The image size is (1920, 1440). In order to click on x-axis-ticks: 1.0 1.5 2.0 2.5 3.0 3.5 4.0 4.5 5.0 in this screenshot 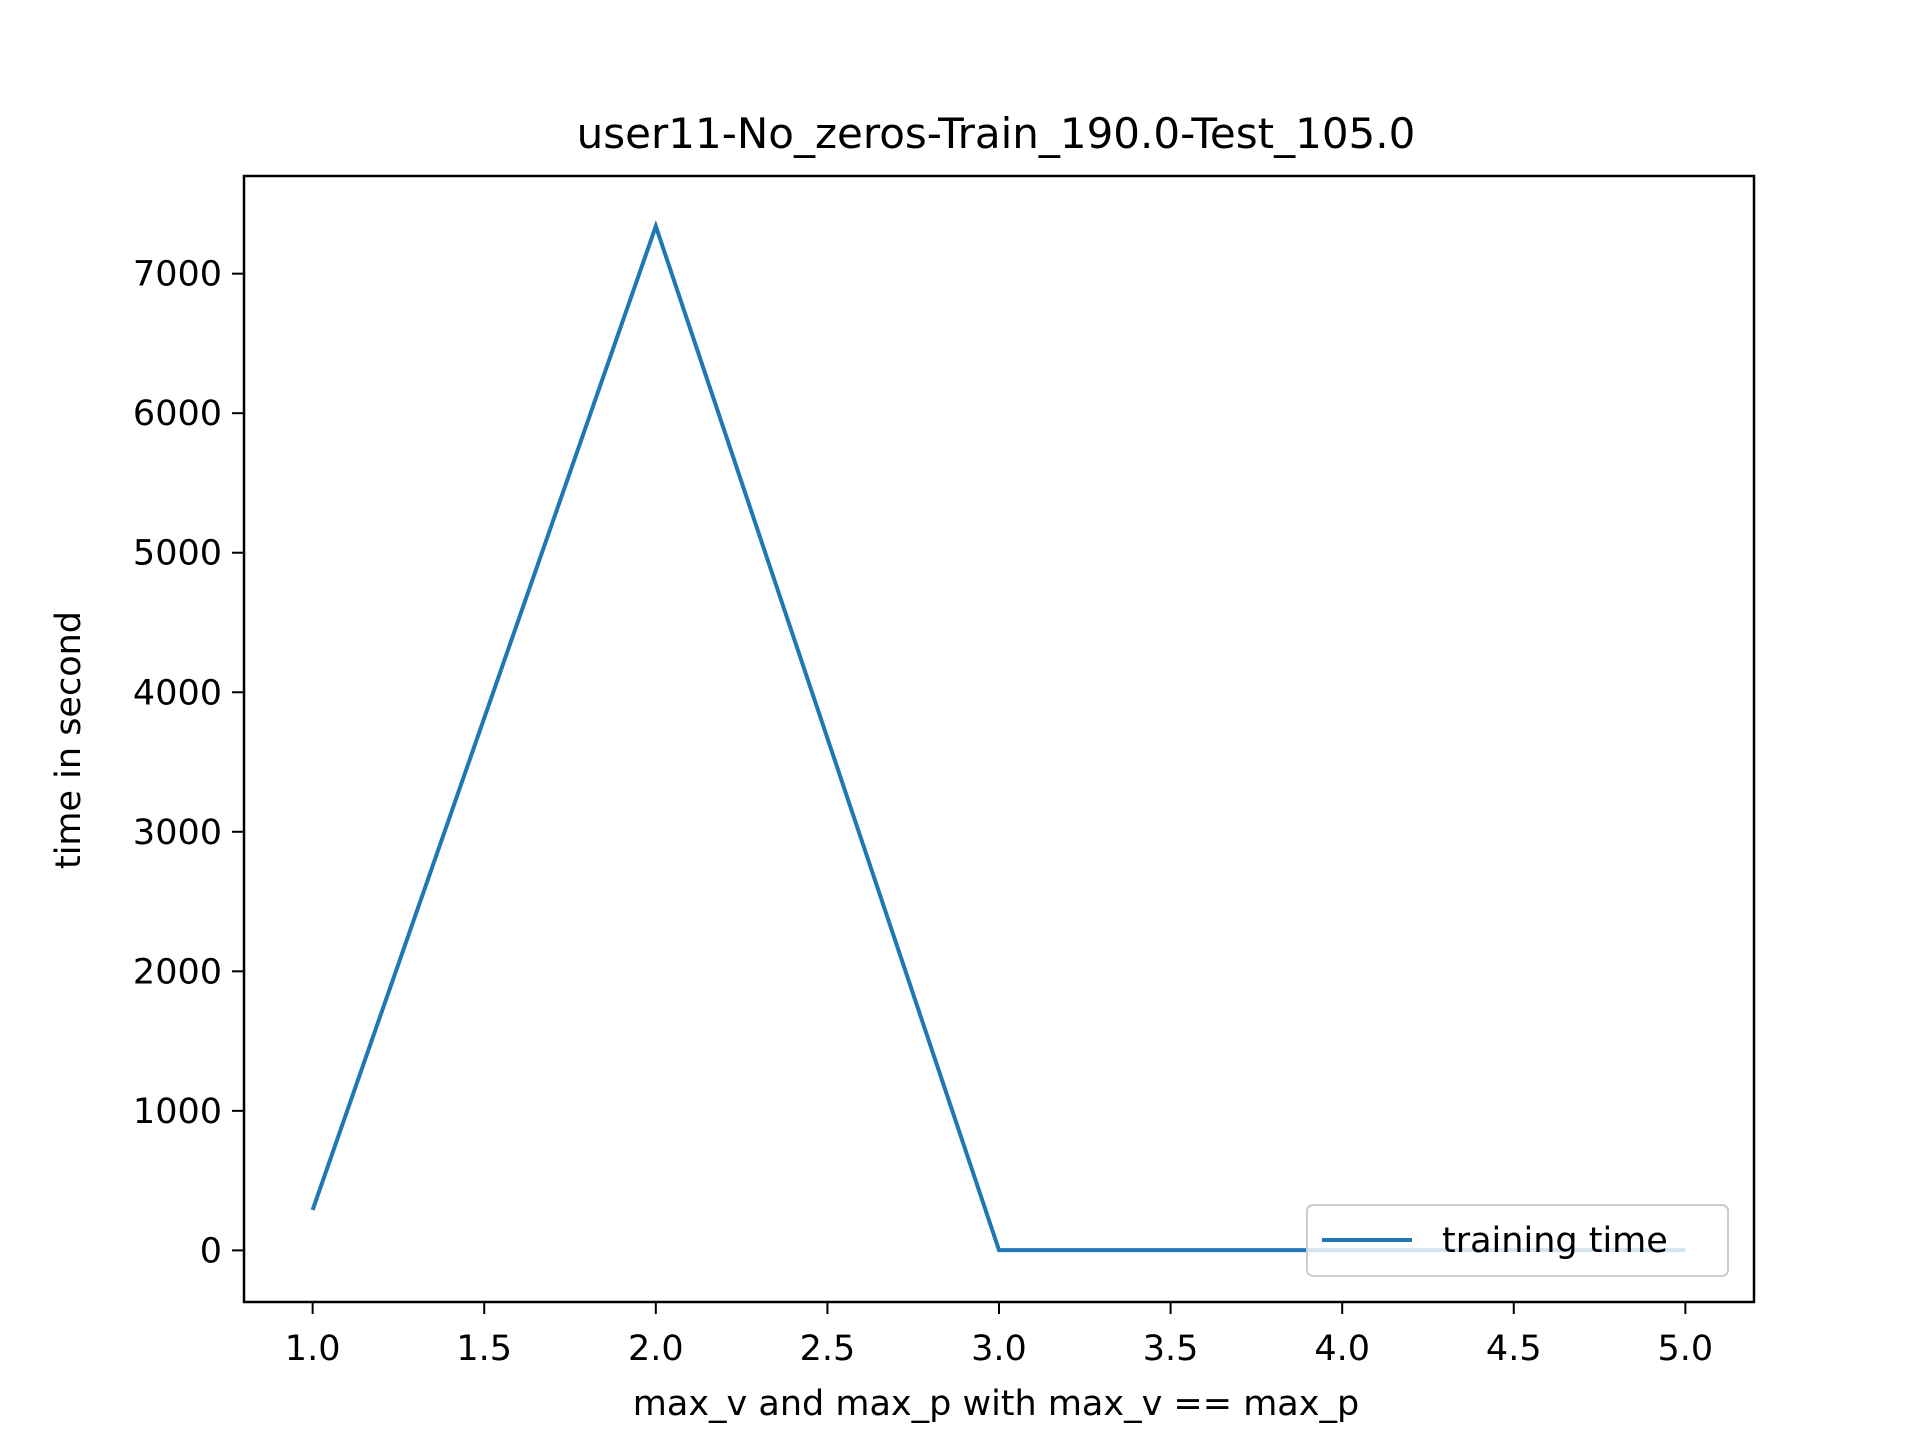, I will do `click(999, 1335)`.